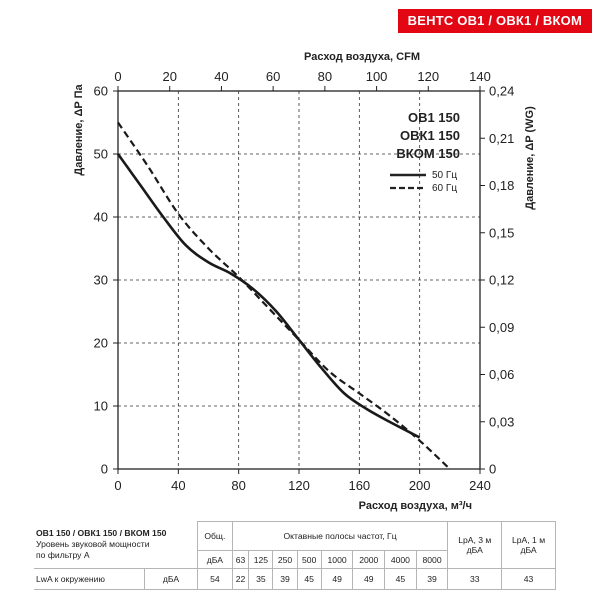 The height and width of the screenshot is (600, 600). What do you see at coordinates (325, 76) in the screenshot?
I see `x2-tick-label: 80` at bounding box center [325, 76].